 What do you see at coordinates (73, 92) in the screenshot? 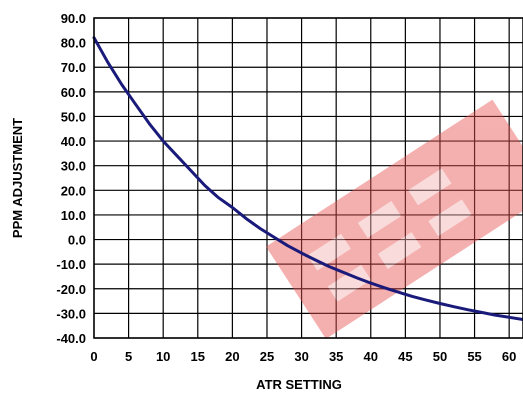
I see `y-tick-label: 60.0` at bounding box center [73, 92].